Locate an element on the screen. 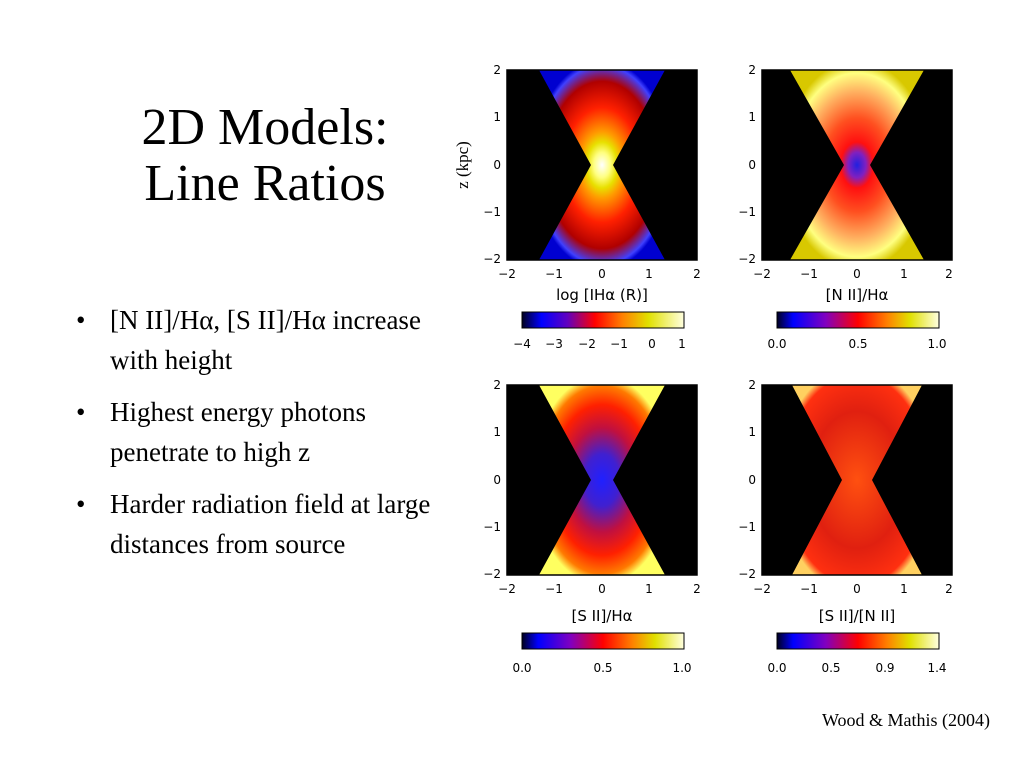  panel-xlabel: log [IHα (R)] is located at coordinates (602, 295).